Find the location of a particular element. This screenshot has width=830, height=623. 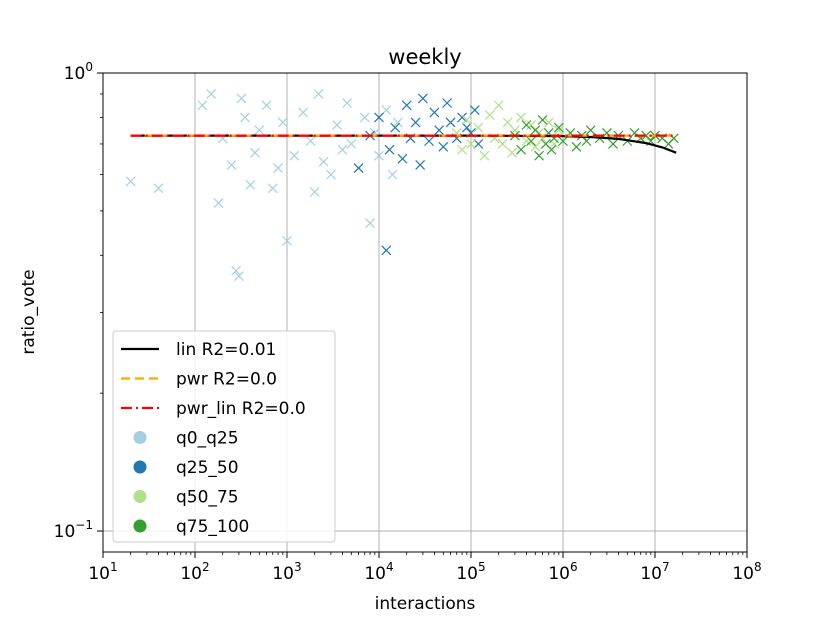

y-tick-label: 10−1 is located at coordinates (73, 530).